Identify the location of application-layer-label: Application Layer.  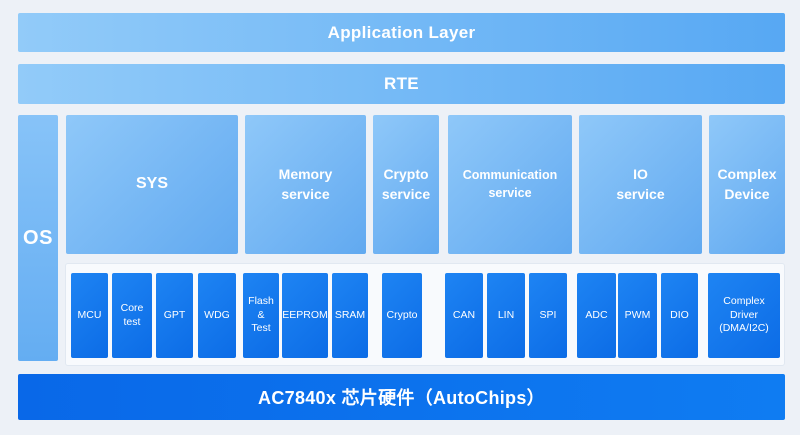
(401, 32).